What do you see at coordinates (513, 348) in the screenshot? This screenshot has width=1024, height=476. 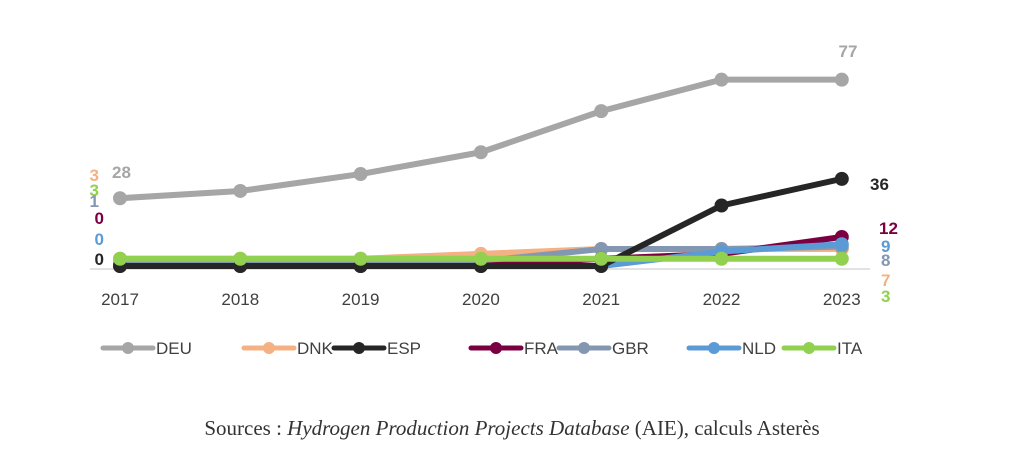 I see `legend-item-fra: FRA` at bounding box center [513, 348].